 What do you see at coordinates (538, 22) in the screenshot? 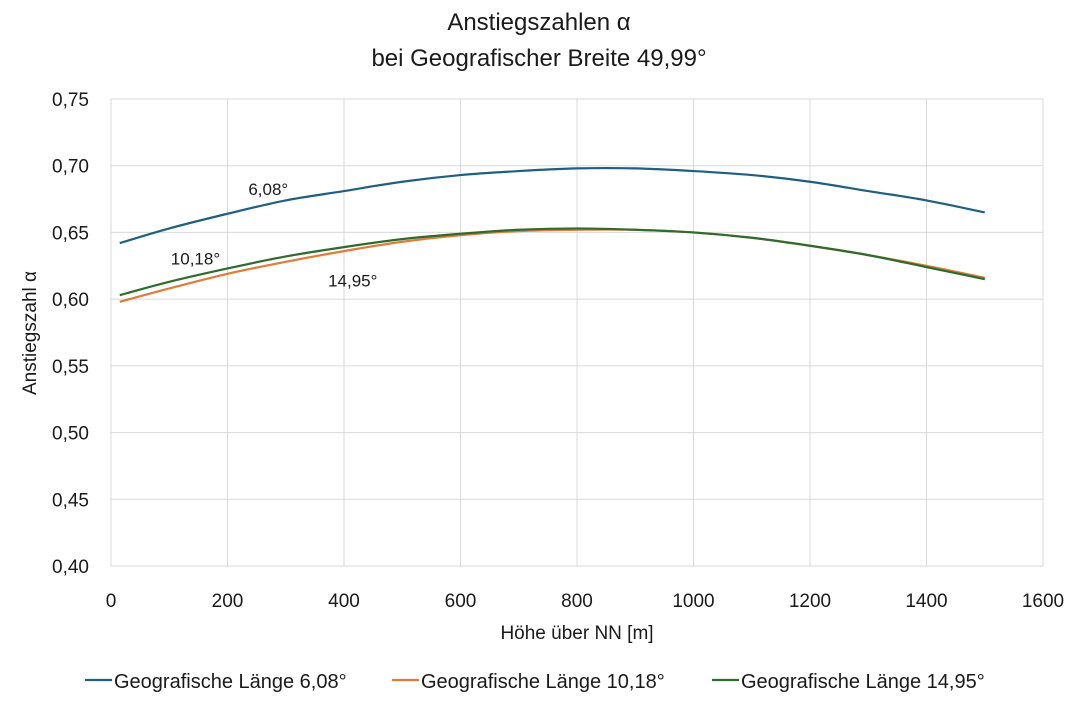
I see `chart-title-line1: Anstiegszahlen α` at bounding box center [538, 22].